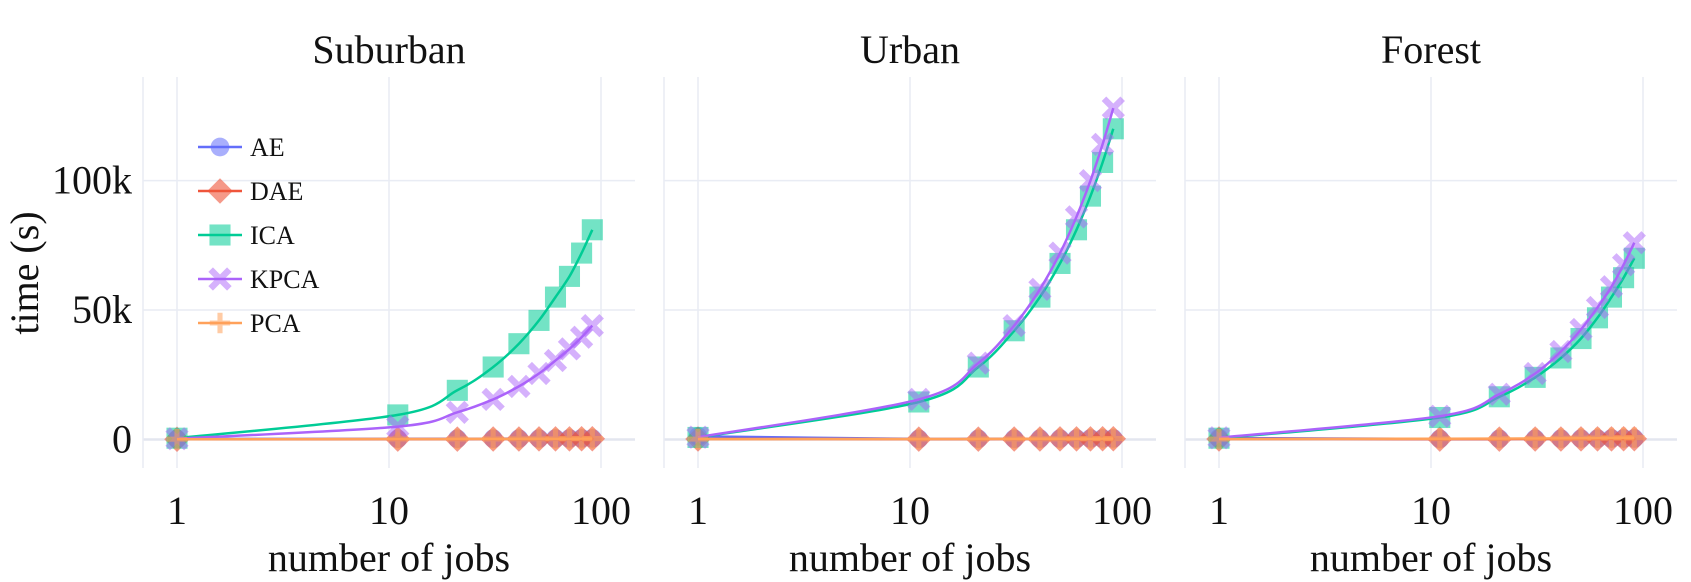 The image size is (1691, 582). Describe the element at coordinates (910, 557) in the screenshot. I see `x-axis-title-urban: number of jobs` at that location.